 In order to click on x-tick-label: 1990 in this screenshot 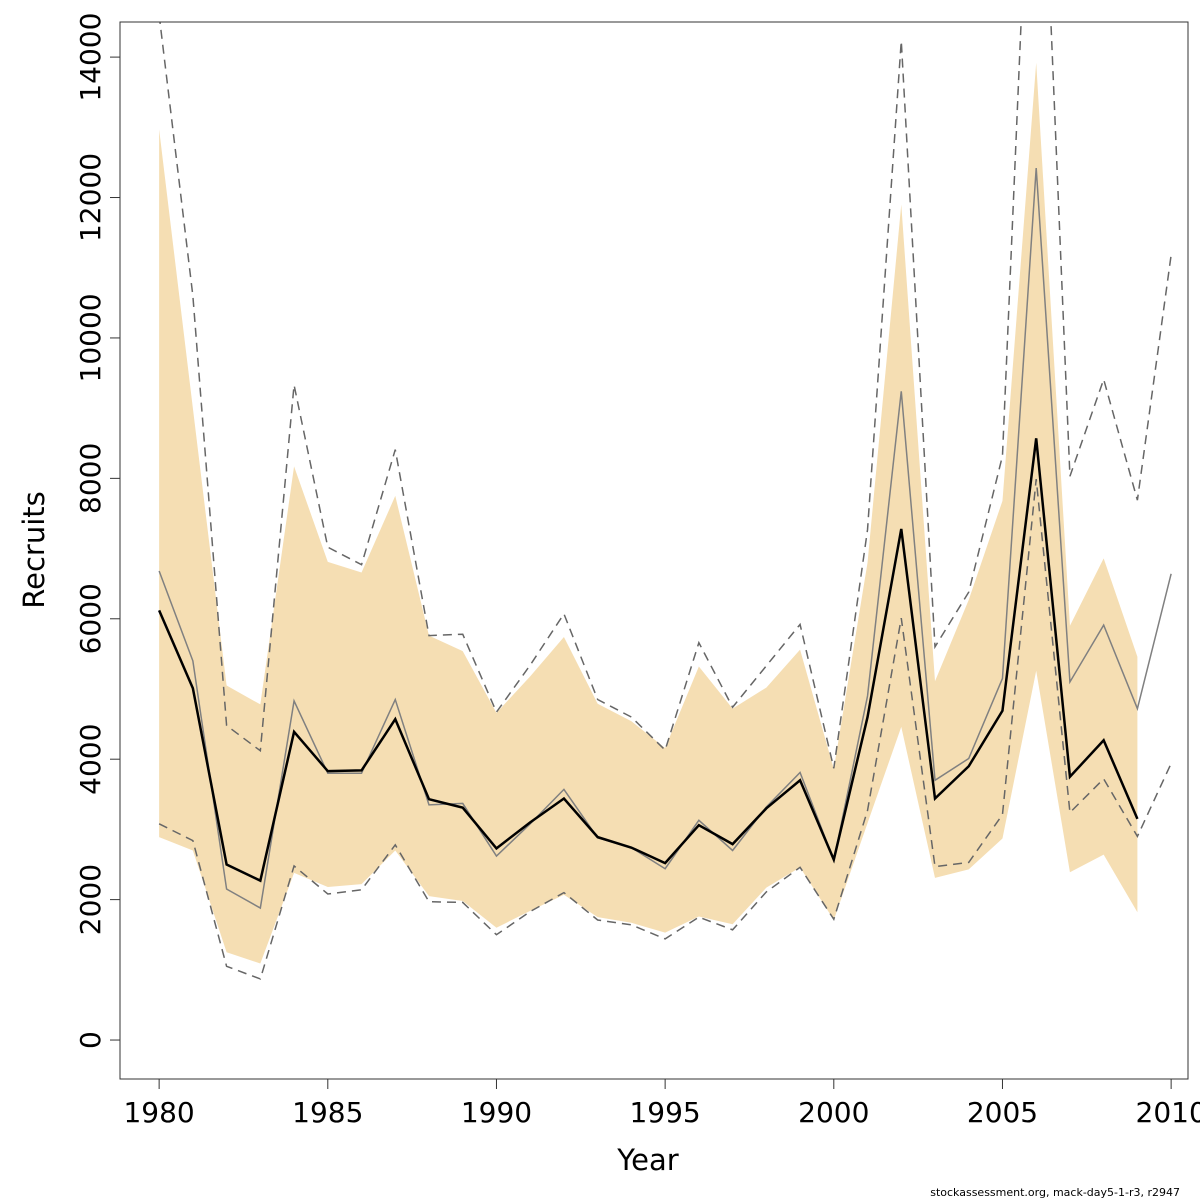, I will do `click(496, 1112)`.